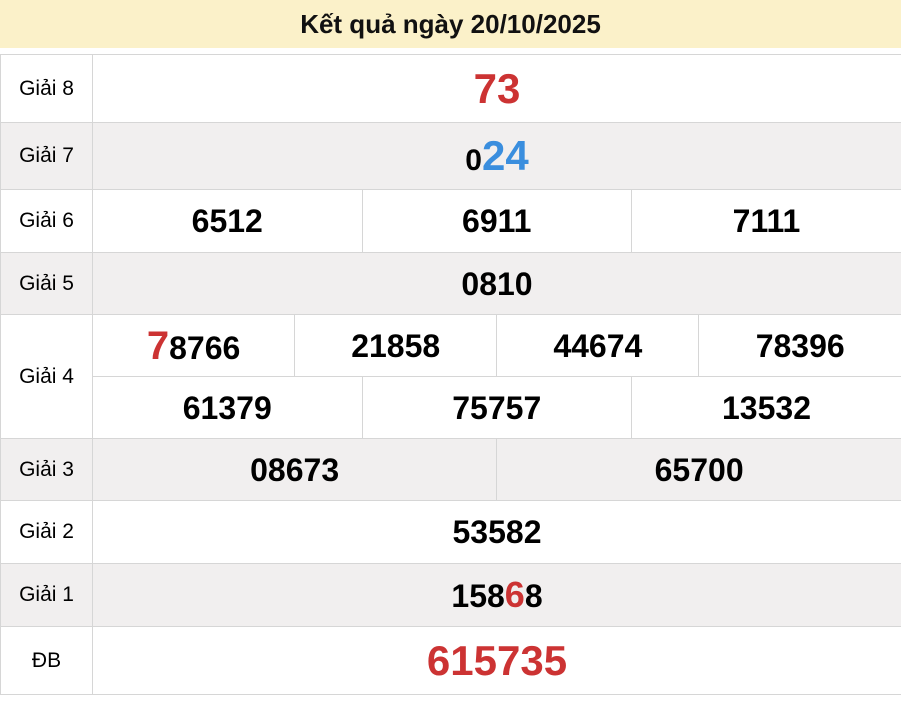 The width and height of the screenshot is (901, 704). What do you see at coordinates (514, 594) in the screenshot?
I see `giai-1-highlight-digit: 6` at bounding box center [514, 594].